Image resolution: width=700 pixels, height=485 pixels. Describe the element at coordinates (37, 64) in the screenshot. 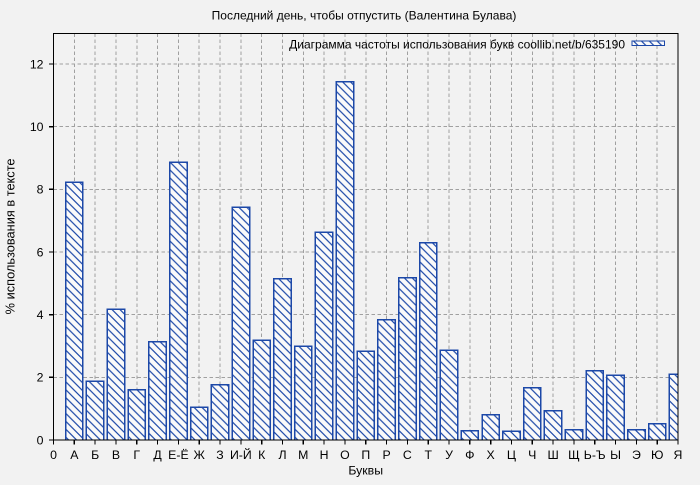

I see `svg-text: 12` at that location.